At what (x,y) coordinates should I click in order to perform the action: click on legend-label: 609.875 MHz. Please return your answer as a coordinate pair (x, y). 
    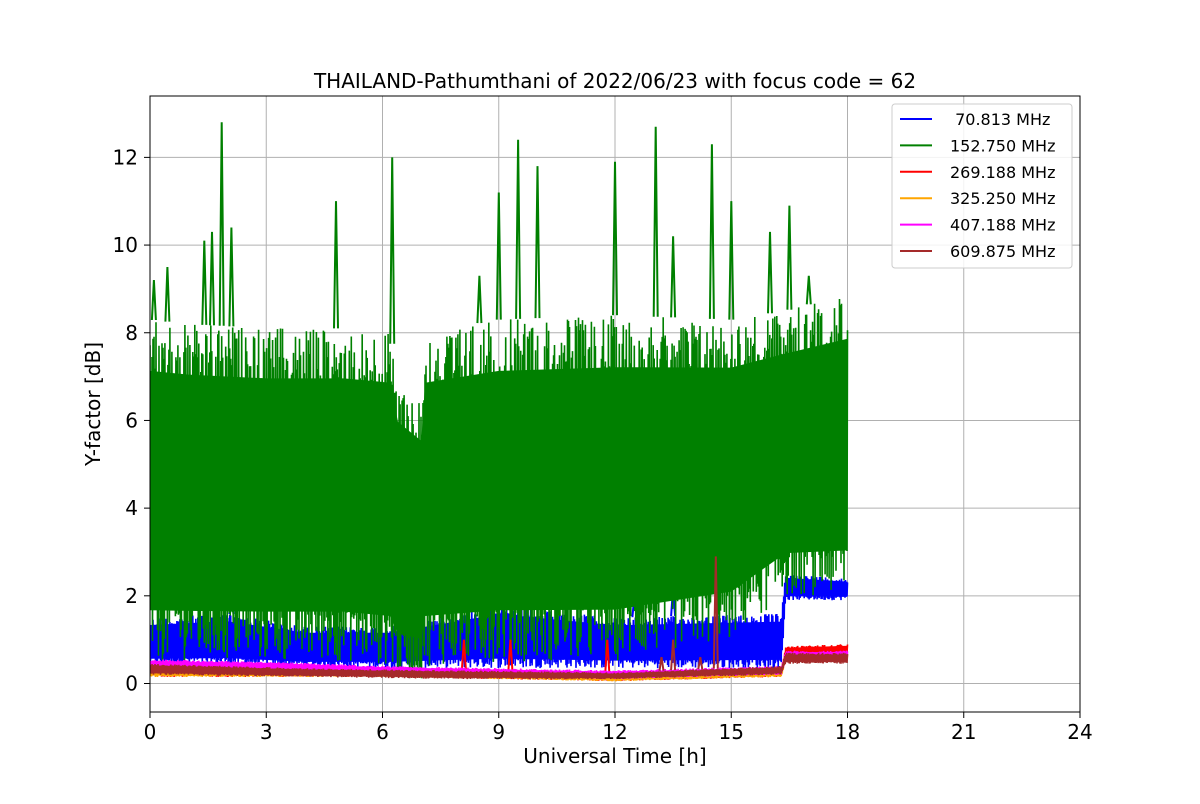
    Looking at the image, I should click on (1002, 251).